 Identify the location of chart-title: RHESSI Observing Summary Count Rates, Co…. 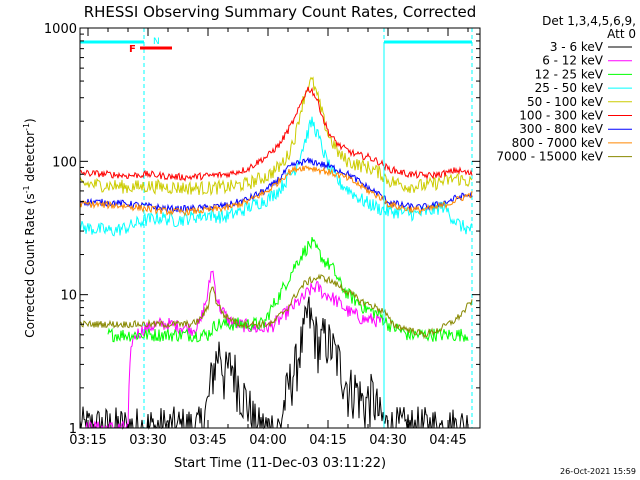
(280, 12).